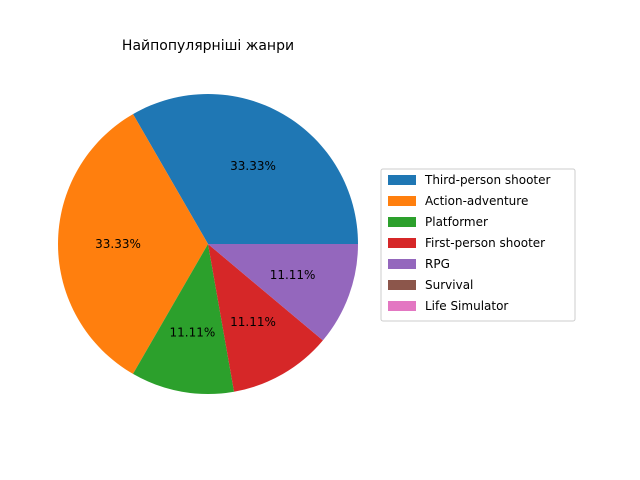 Image resolution: width=640 pixels, height=480 pixels. Describe the element at coordinates (402, 222) in the screenshot. I see `legend-swatch-platformer` at that location.